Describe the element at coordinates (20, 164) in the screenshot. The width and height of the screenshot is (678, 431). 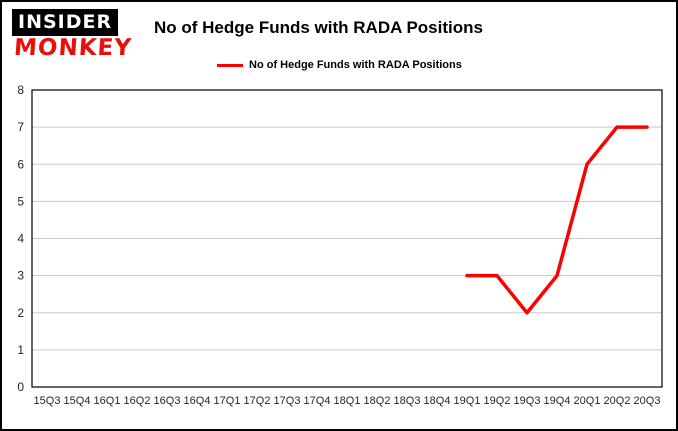
I see `svg-text: 6` at that location.